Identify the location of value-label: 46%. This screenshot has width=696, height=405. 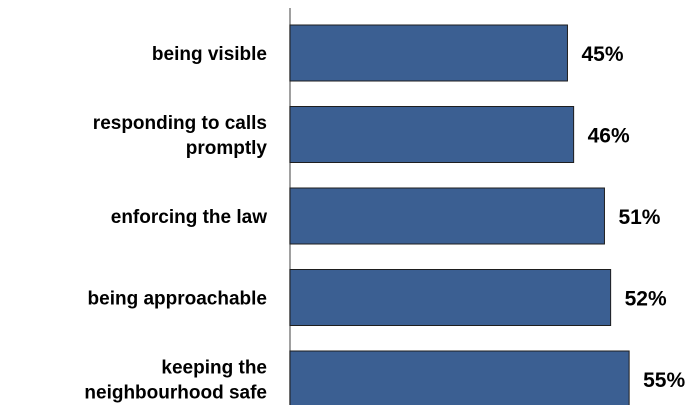
(609, 136).